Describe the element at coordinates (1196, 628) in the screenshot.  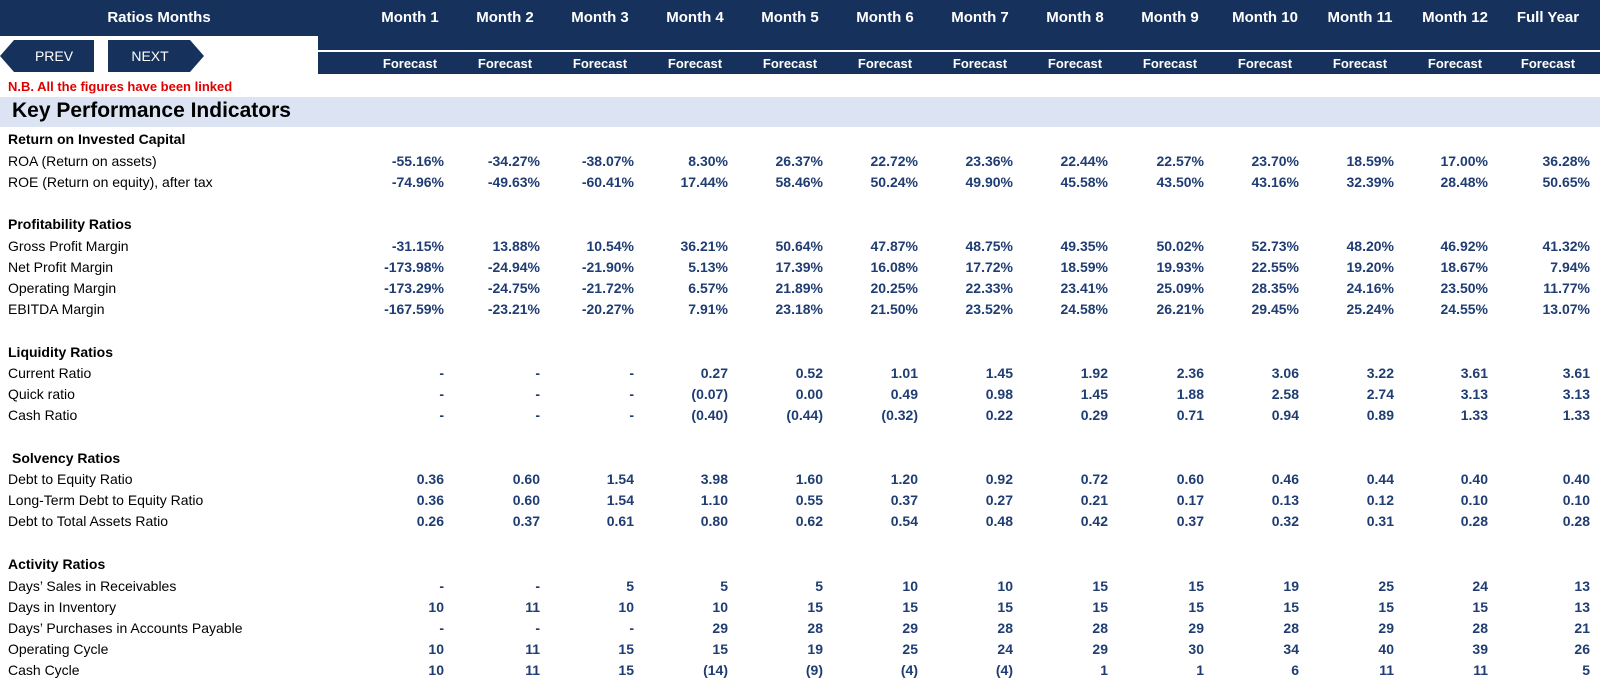
I see `table-cell: 29` at that location.